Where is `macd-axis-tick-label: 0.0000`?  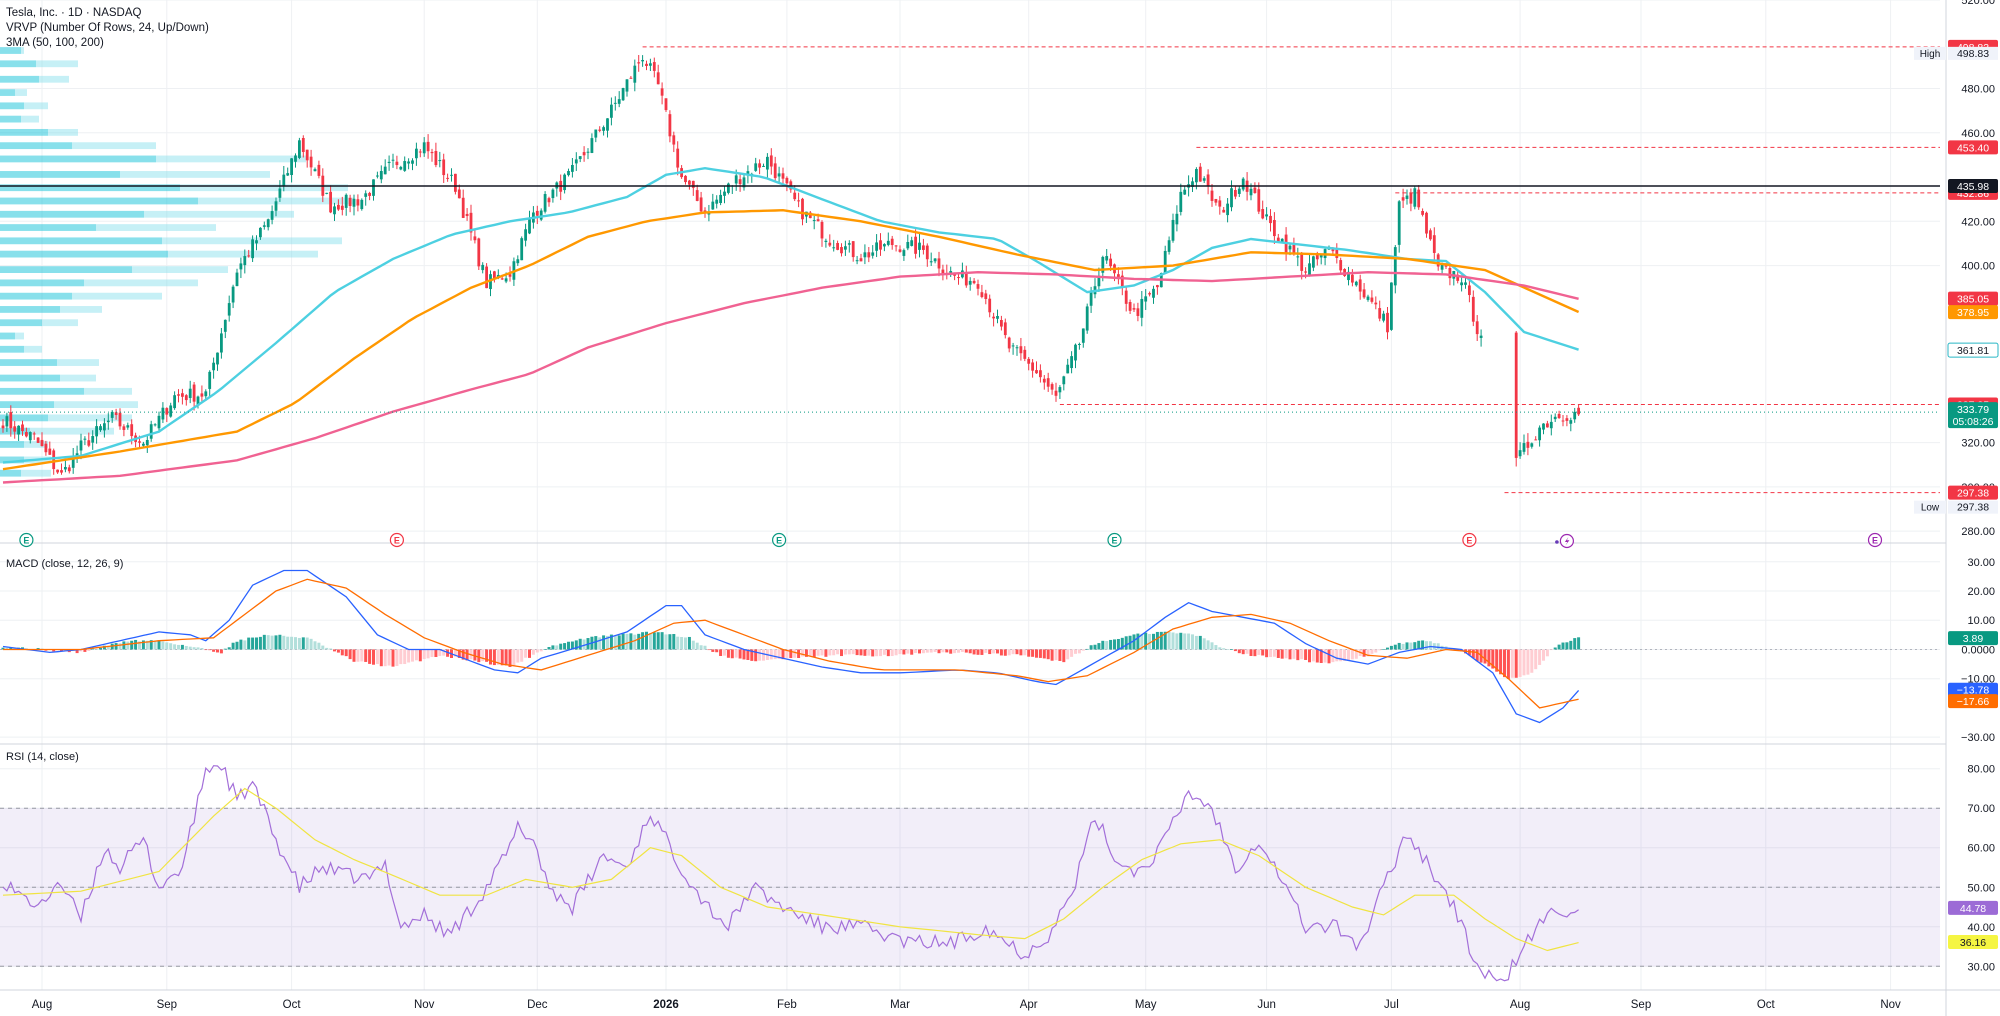
macd-axis-tick-label: 0.0000 is located at coordinates (1978, 650).